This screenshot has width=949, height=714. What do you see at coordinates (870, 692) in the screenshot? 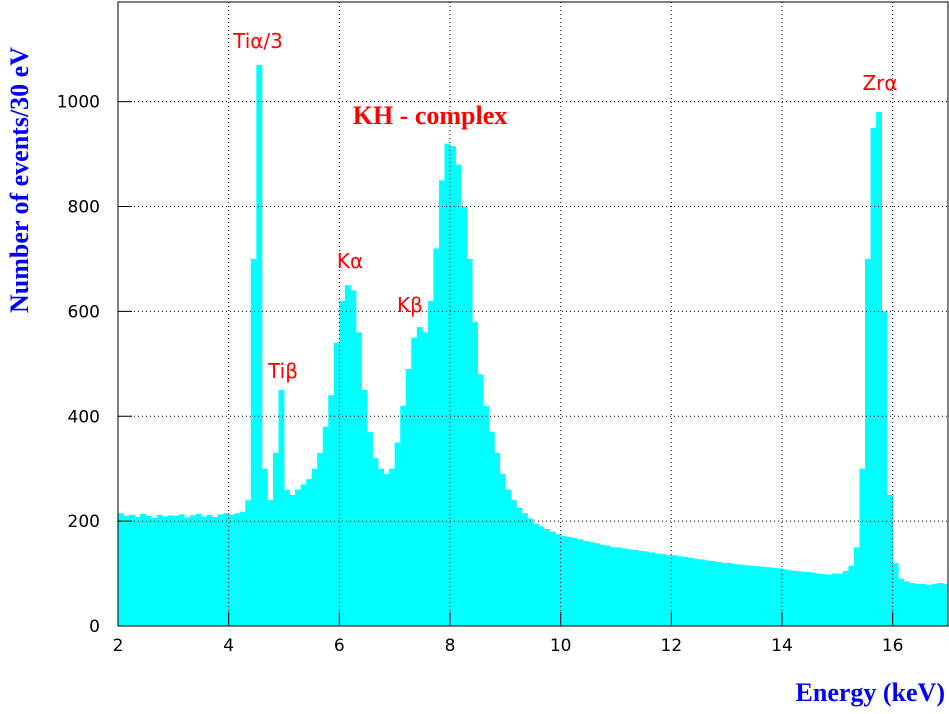
I see `x-axis-label: Energy (keV)` at bounding box center [870, 692].